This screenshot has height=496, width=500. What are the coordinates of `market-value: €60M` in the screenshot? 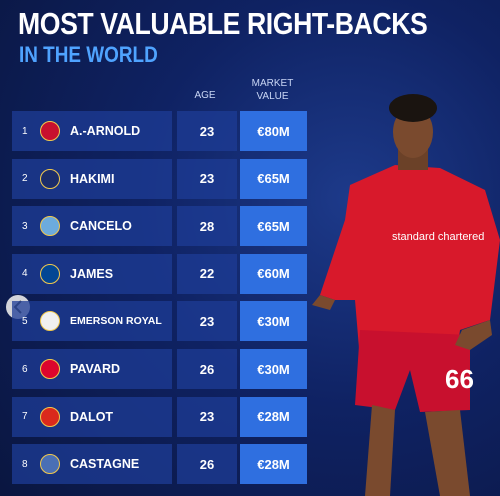 It's located at (273, 273).